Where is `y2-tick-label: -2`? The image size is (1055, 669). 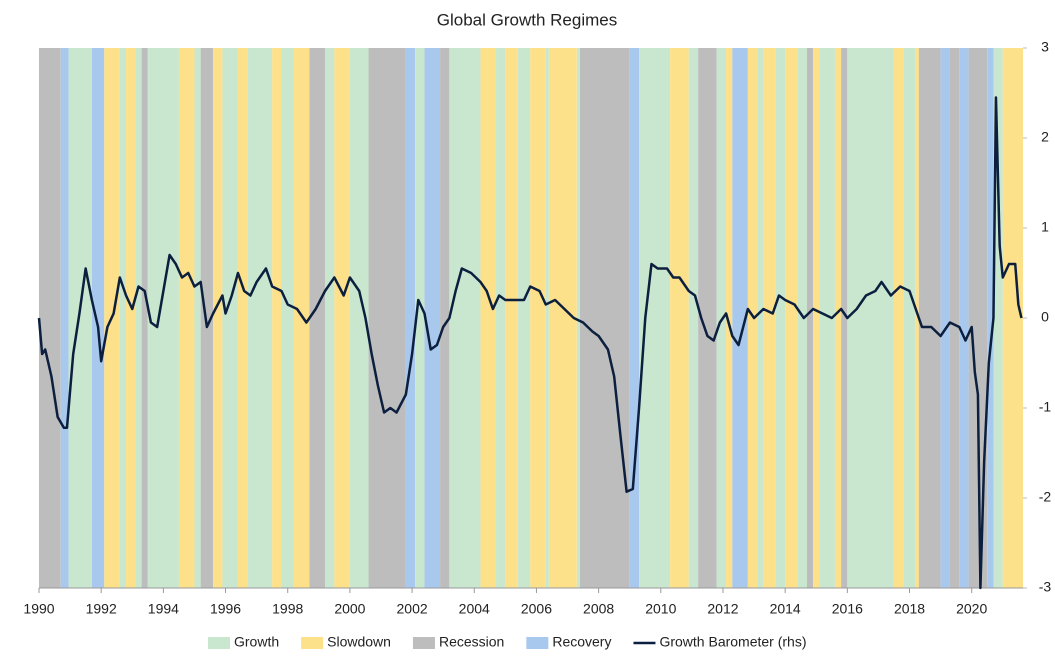
y2-tick-label: -2 is located at coordinates (1045, 497).